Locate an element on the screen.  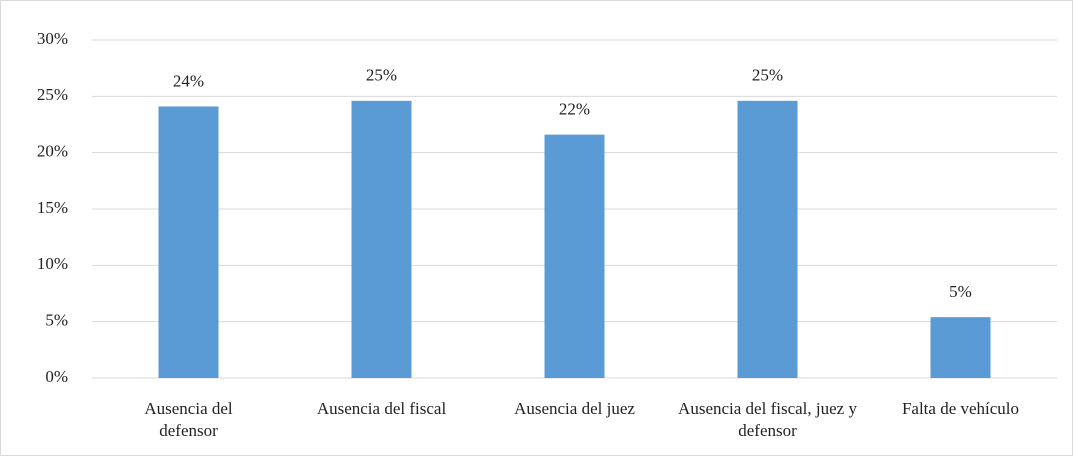
y-tick-label: 15% is located at coordinates (52, 207).